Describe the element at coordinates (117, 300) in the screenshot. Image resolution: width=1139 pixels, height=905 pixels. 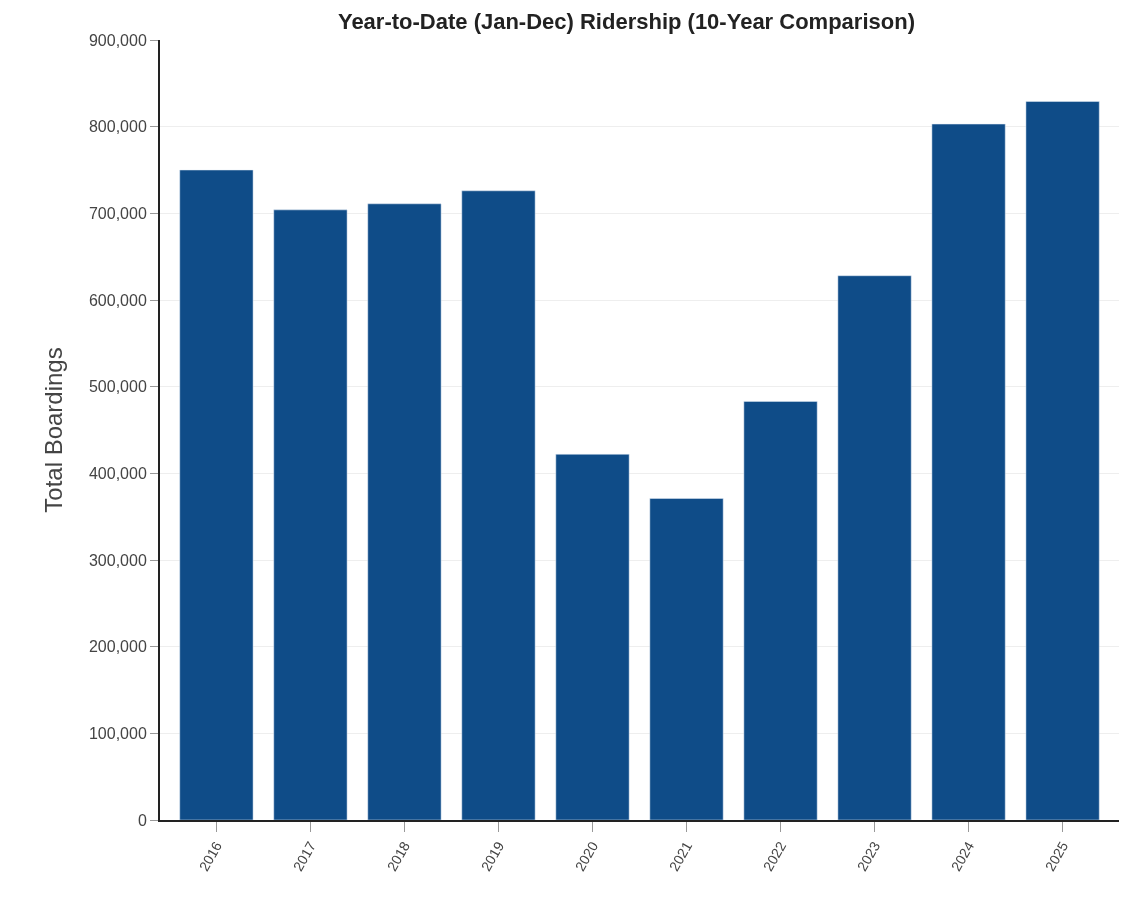
I see `y-tick-label: 600,000` at that location.